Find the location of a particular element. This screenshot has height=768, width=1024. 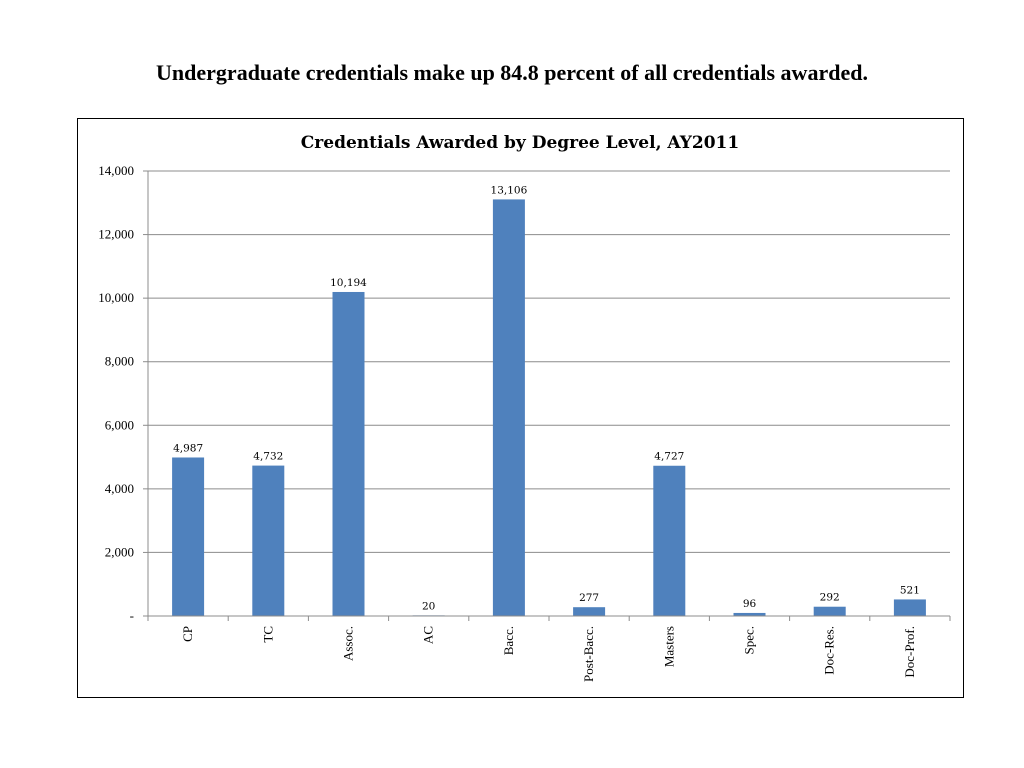

y-tick-label: - is located at coordinates (132, 615).